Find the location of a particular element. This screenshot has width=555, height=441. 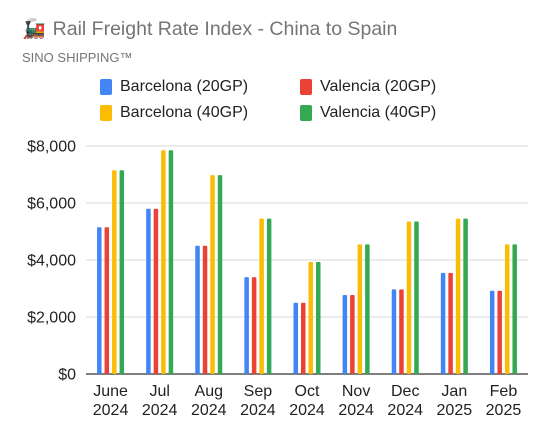

legend-label: Valencia (20GP) is located at coordinates (378, 86).